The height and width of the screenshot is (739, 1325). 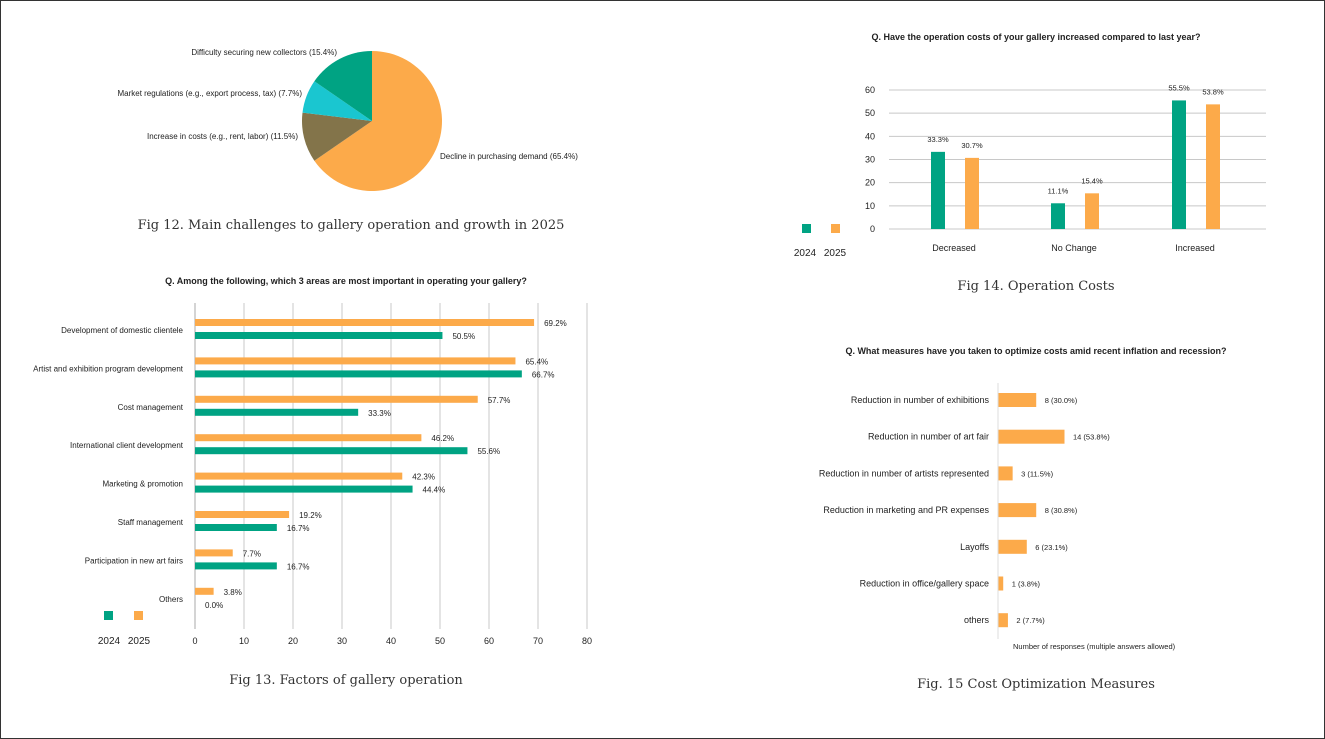 I want to click on category-label: Layoffs, so click(x=974, y=547).